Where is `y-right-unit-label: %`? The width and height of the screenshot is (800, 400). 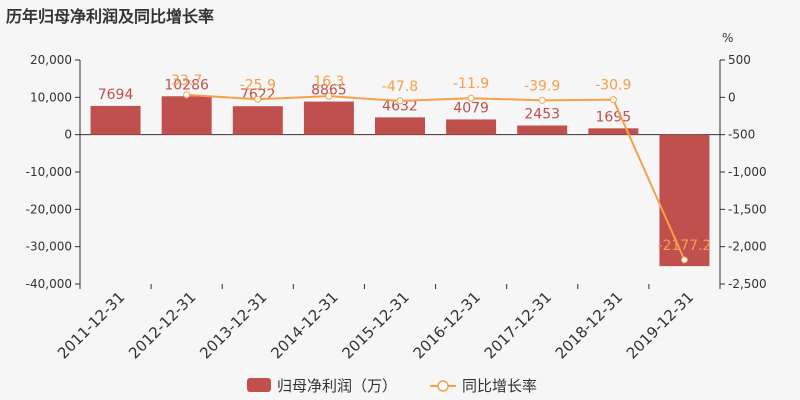 y-right-unit-label: % is located at coordinates (727, 38).